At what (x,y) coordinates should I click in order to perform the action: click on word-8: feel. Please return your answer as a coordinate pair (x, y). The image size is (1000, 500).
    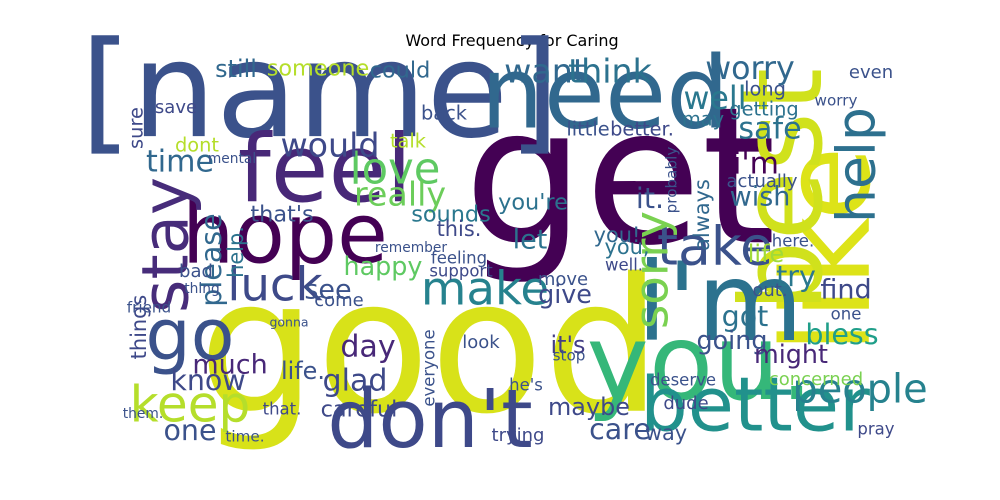
    Looking at the image, I should click on (325, 169).